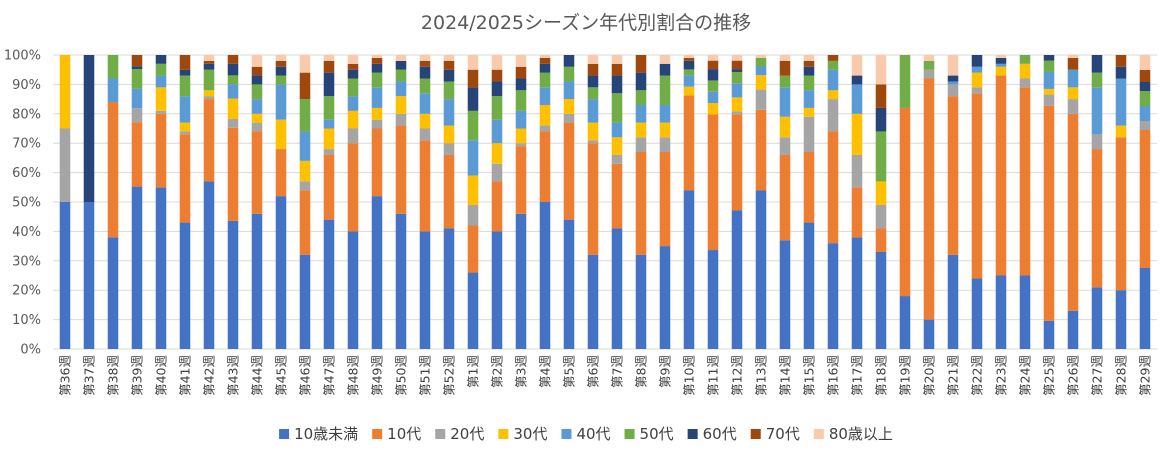 The width and height of the screenshot is (1173, 459). Describe the element at coordinates (530, 434) in the screenshot. I see `legend-label: 30代` at that location.